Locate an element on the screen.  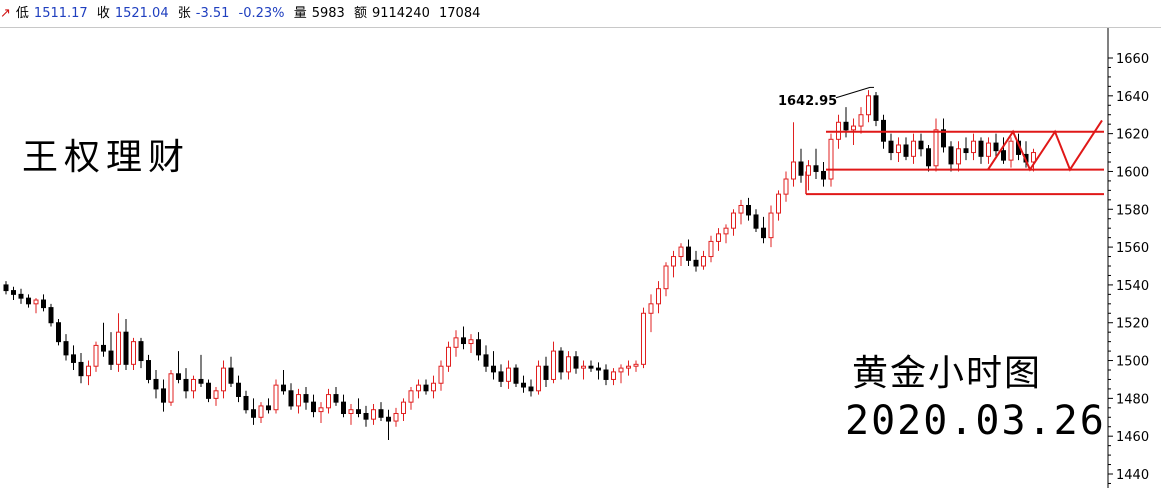
support-resistance-layer is located at coordinates (954, 157).